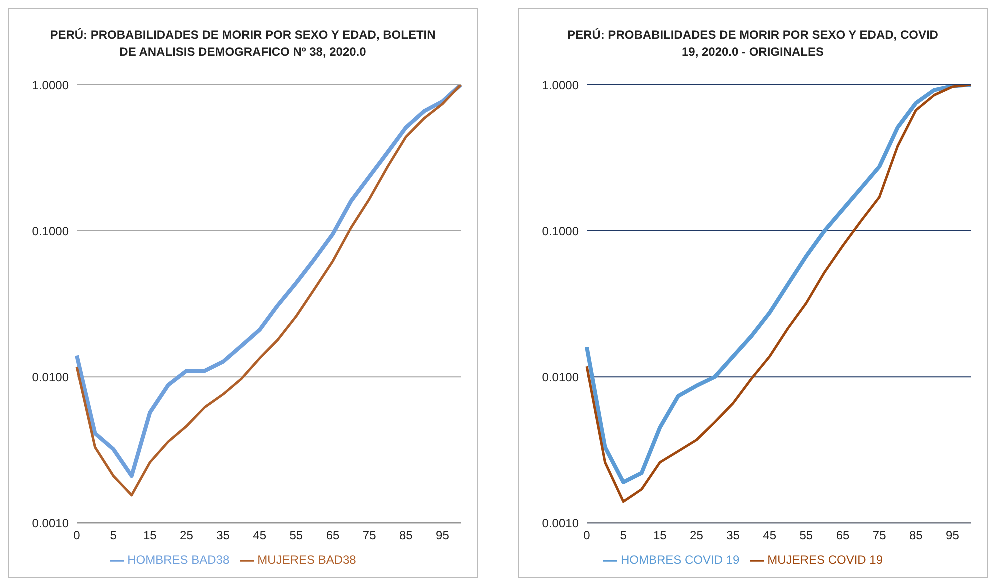  I want to click on legend-label: HOMBRES BAD38, so click(179, 560).